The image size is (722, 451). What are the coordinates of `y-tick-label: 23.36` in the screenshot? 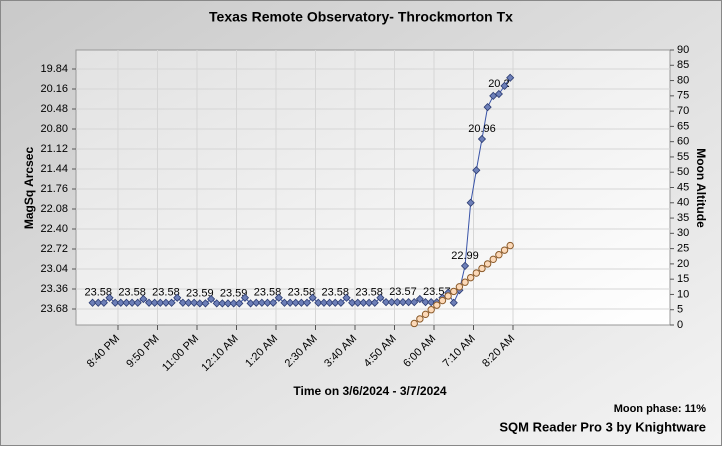 It's located at (54, 289).